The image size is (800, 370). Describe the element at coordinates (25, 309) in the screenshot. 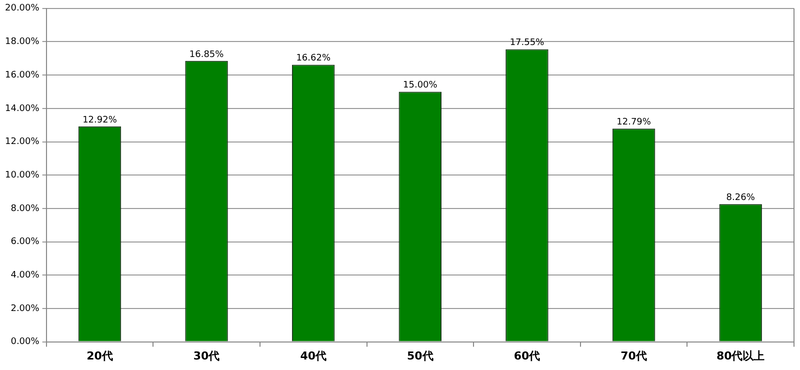

I see `y-tick-label: 2.00%` at that location.